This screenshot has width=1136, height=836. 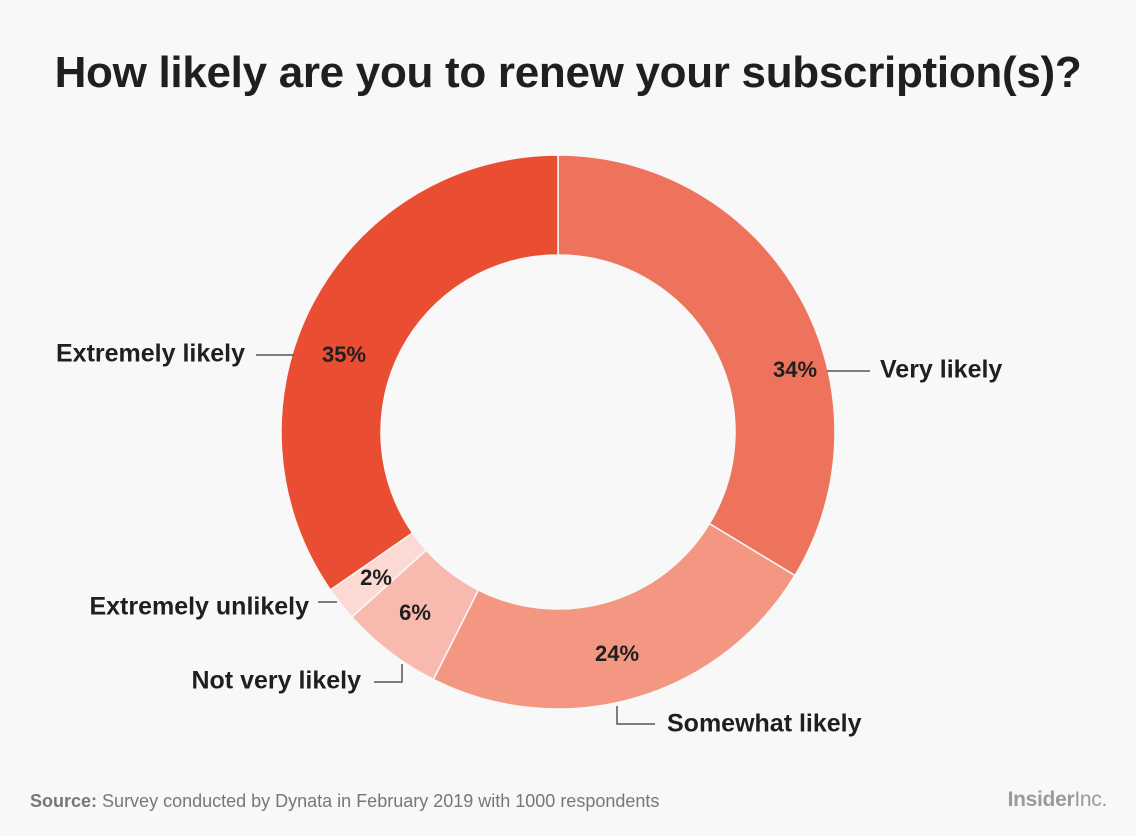 I want to click on category-label-extremely-likely: Extremely likely, so click(x=150, y=354).